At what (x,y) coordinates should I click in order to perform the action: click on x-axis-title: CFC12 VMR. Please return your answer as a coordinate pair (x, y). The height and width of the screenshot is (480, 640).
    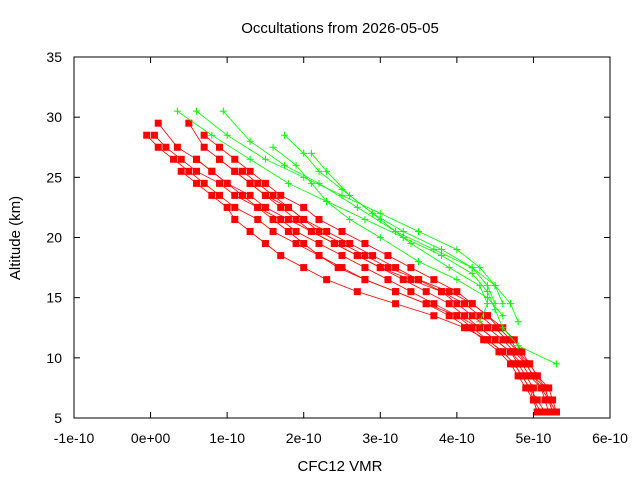
    Looking at the image, I should click on (339, 466).